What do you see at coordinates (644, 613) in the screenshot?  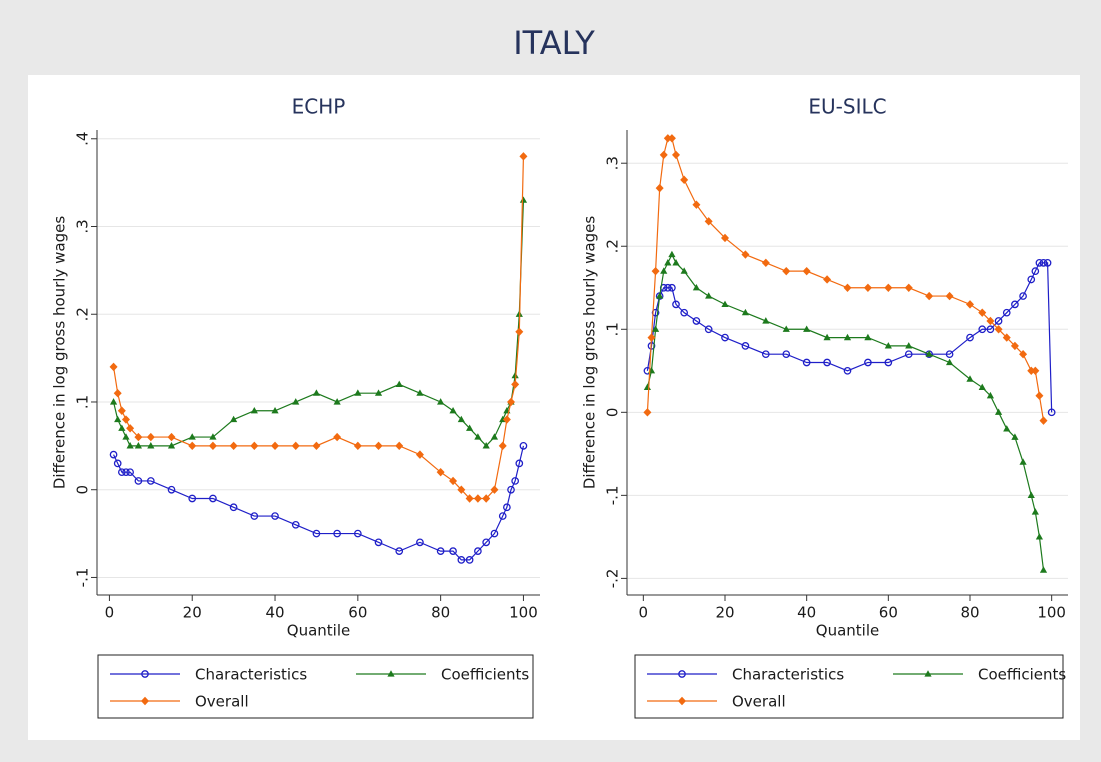 I see `x-tick-label: 0` at bounding box center [644, 613].